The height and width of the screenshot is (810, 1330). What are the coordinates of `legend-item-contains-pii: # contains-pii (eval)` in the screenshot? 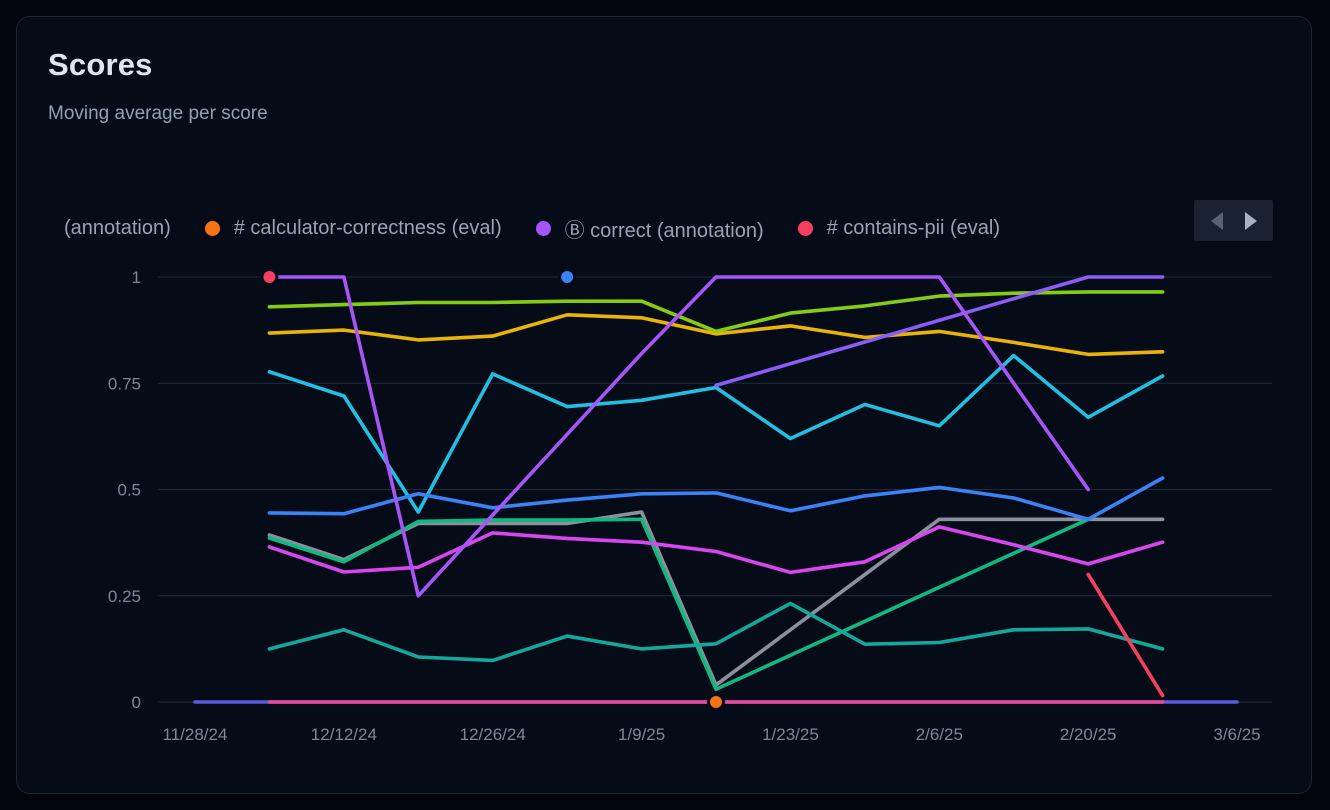 It's located at (899, 228).